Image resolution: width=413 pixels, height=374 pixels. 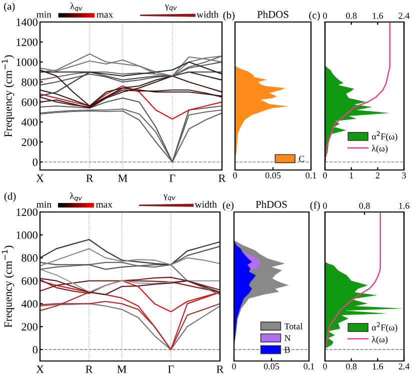 I want to click on x-tick-label: 3, so click(x=404, y=175).